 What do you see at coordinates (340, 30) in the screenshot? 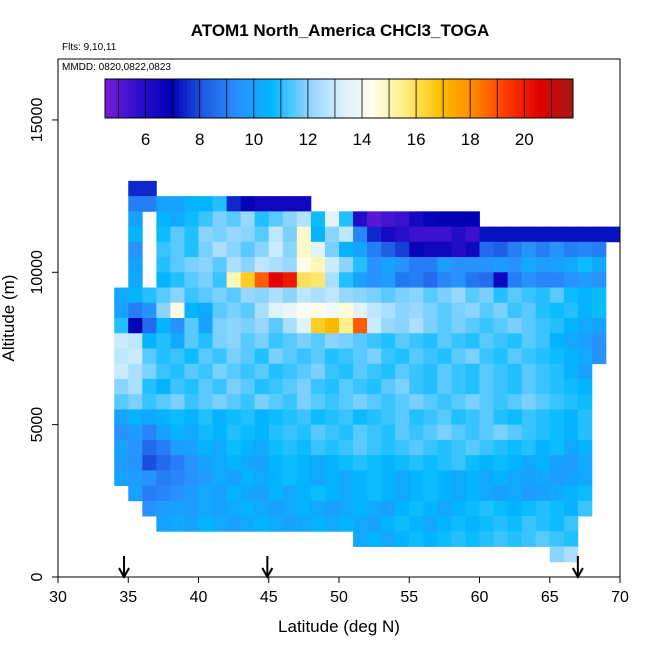
I see `chart-title: ATOM1 North_America CHCl3_TOGA` at bounding box center [340, 30].